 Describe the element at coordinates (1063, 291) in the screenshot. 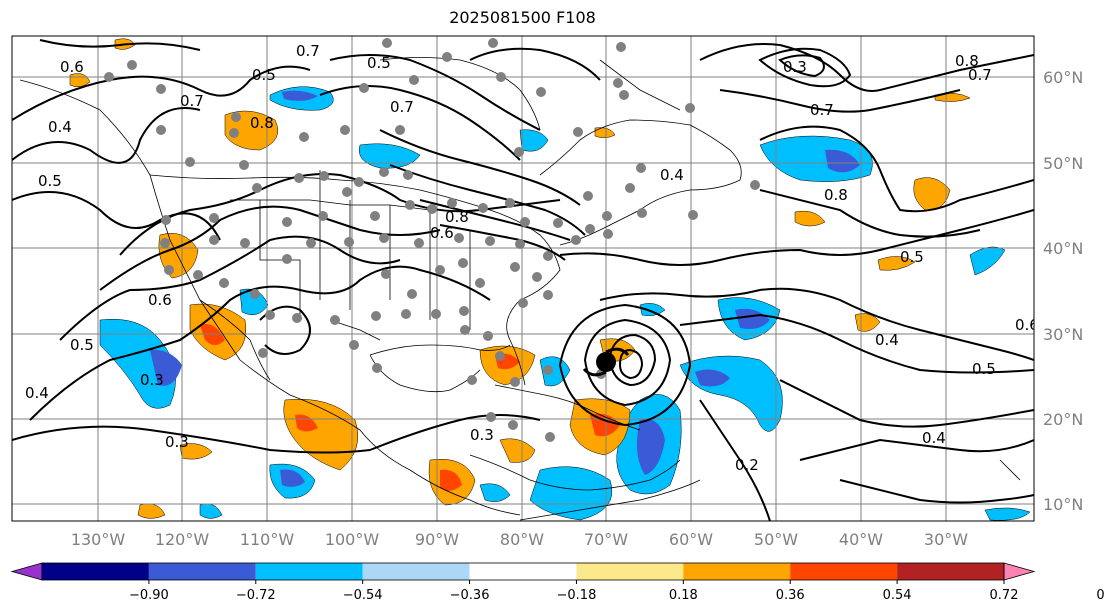

I see `latitude-axis: 60°N 50°N 40°N 30°N 20°N 10°N` at that location.